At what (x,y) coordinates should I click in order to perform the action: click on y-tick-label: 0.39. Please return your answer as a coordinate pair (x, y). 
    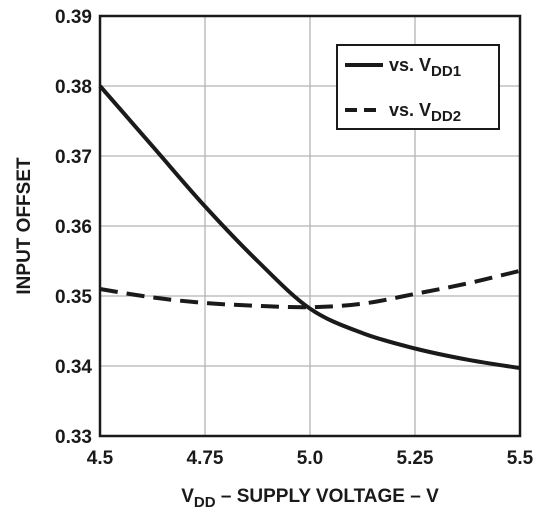
    Looking at the image, I should click on (73, 17).